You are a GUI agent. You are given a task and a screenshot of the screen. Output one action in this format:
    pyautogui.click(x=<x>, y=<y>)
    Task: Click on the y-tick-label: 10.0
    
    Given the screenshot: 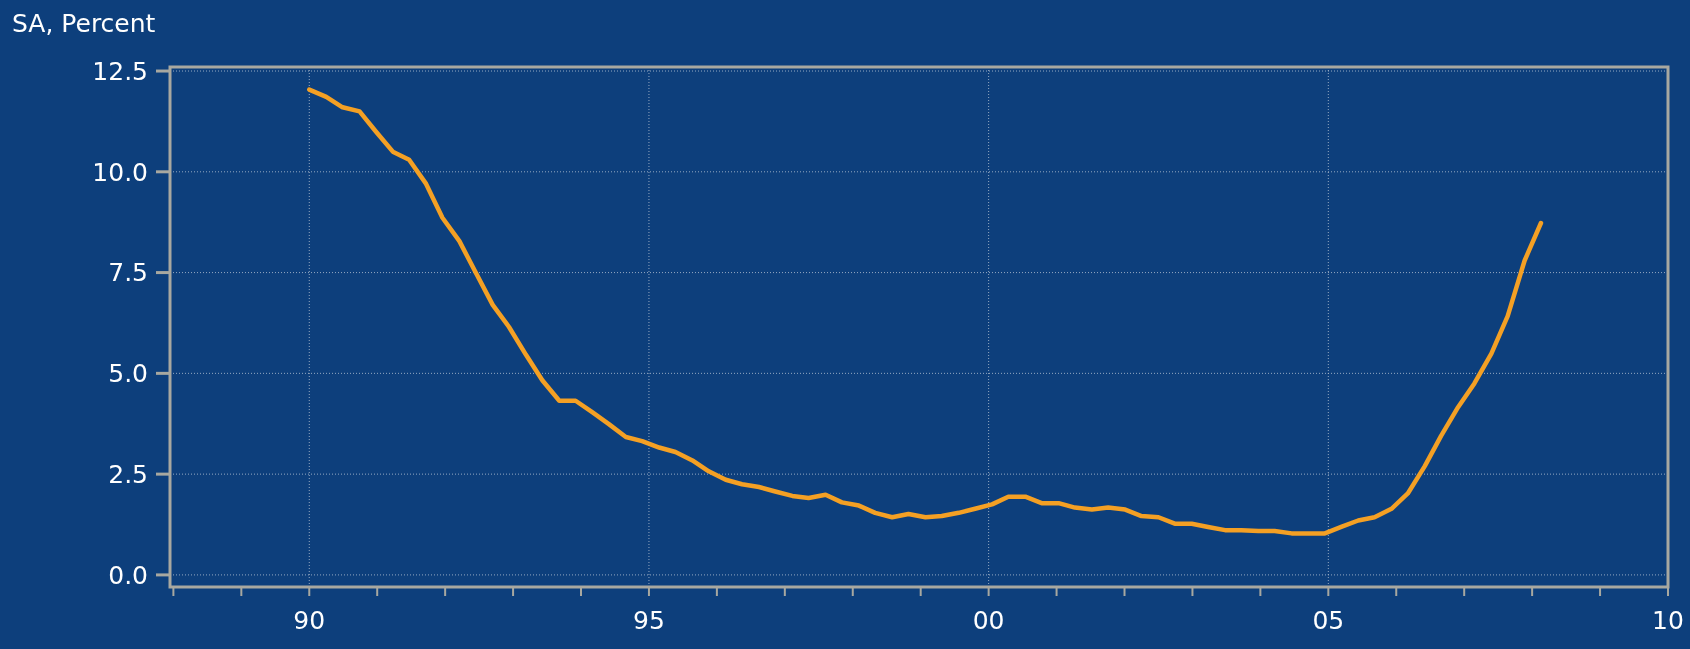 What is the action you would take?
    pyautogui.click(x=120, y=172)
    